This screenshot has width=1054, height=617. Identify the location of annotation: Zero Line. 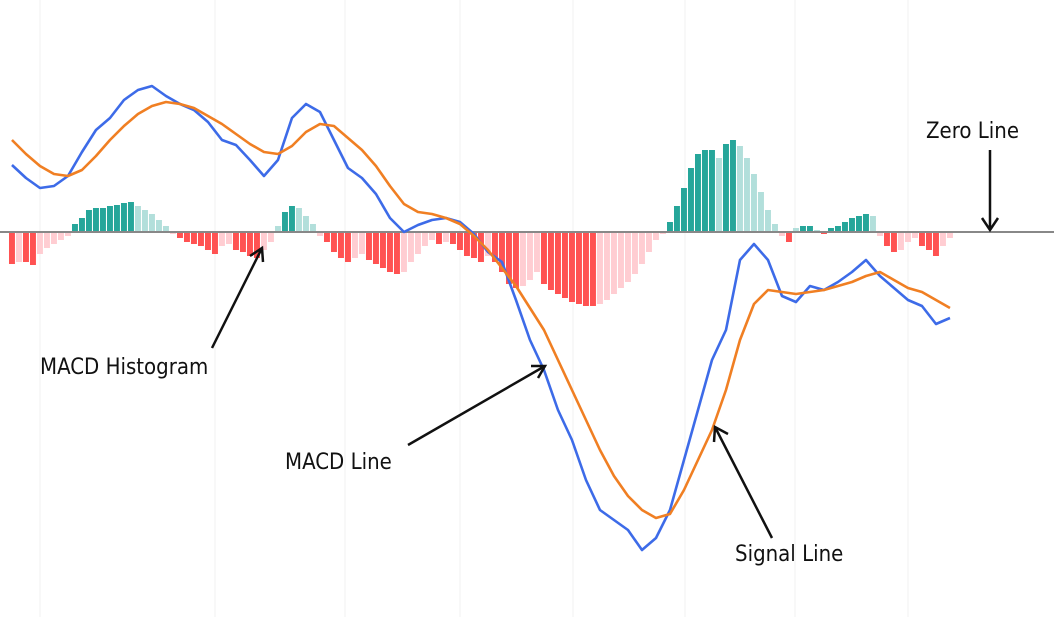
(972, 131).